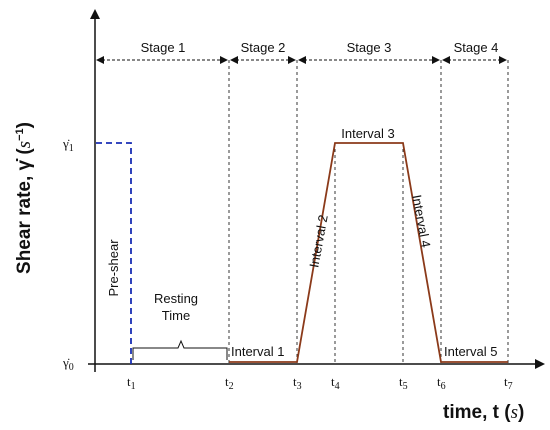 The width and height of the screenshot is (550, 430). Describe the element at coordinates (441, 383) in the screenshot. I see `x-tick-t6: t6` at that location.